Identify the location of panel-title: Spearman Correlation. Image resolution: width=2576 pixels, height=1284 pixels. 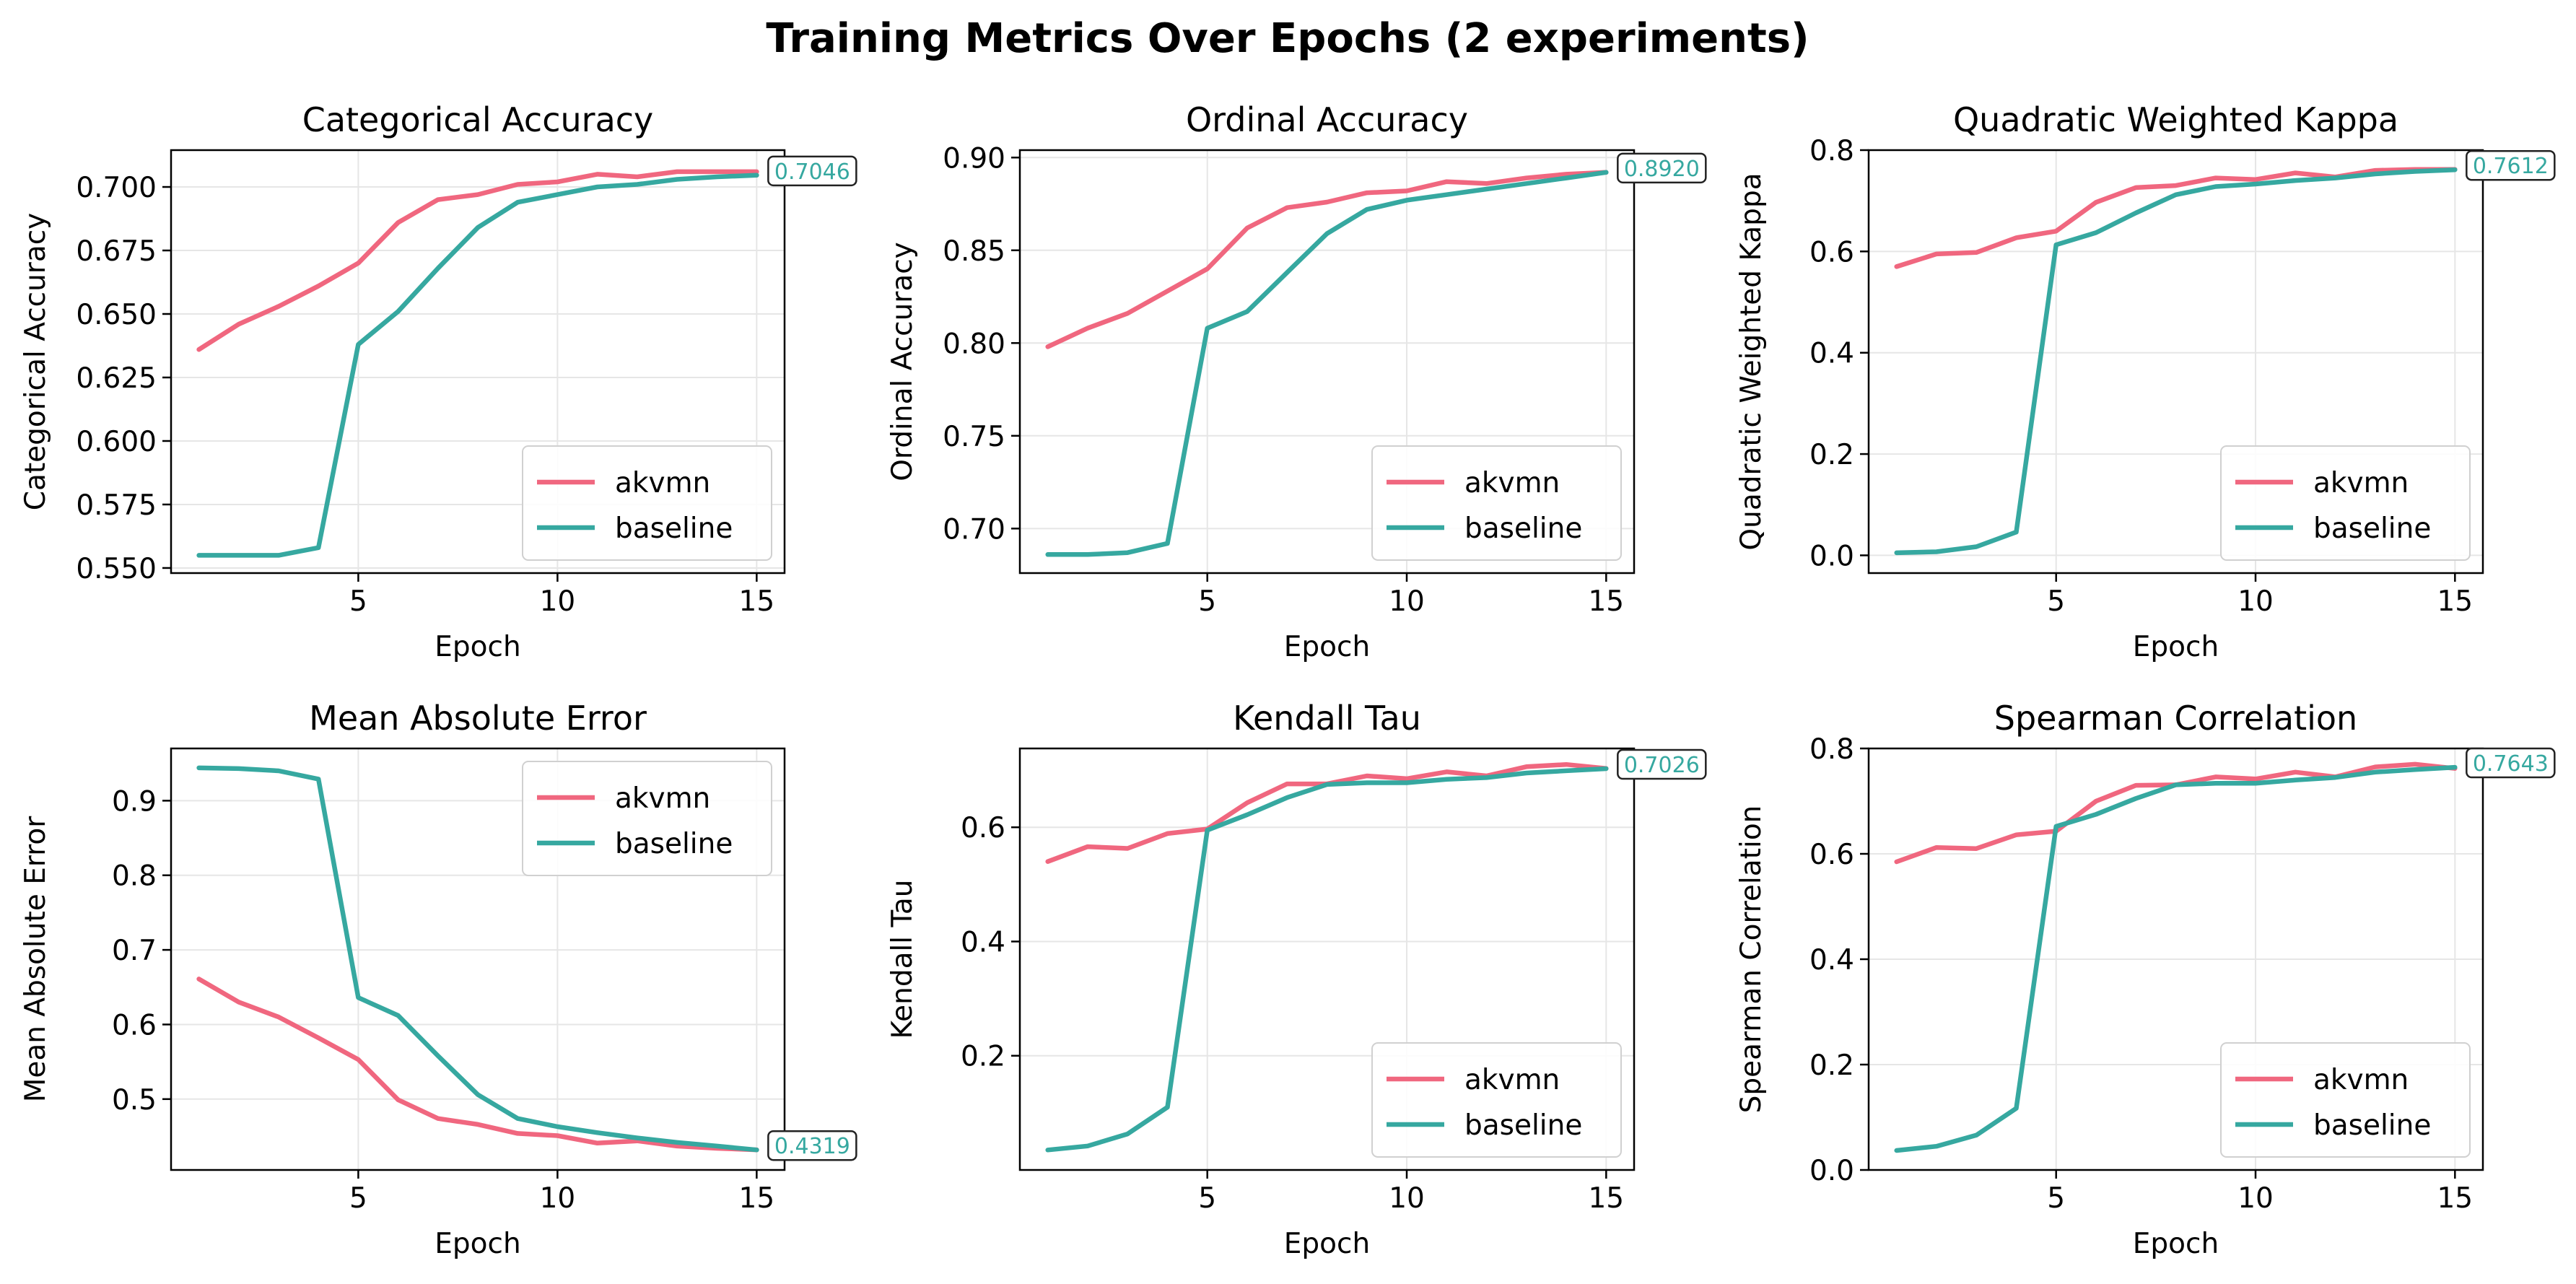
(2175, 718).